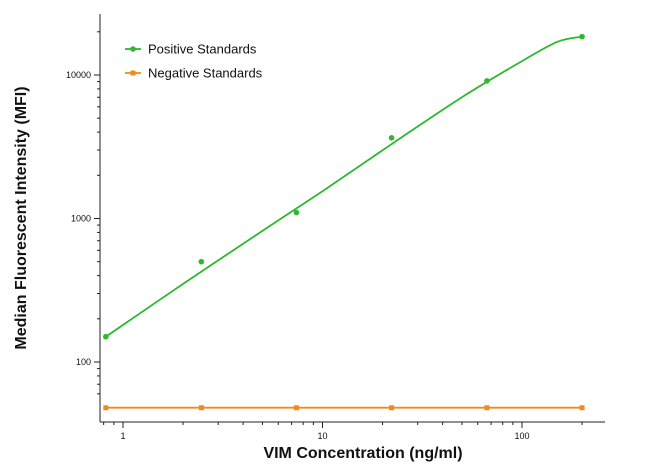  Describe the element at coordinates (122, 436) in the screenshot. I see `x-tick-label: 1` at that location.